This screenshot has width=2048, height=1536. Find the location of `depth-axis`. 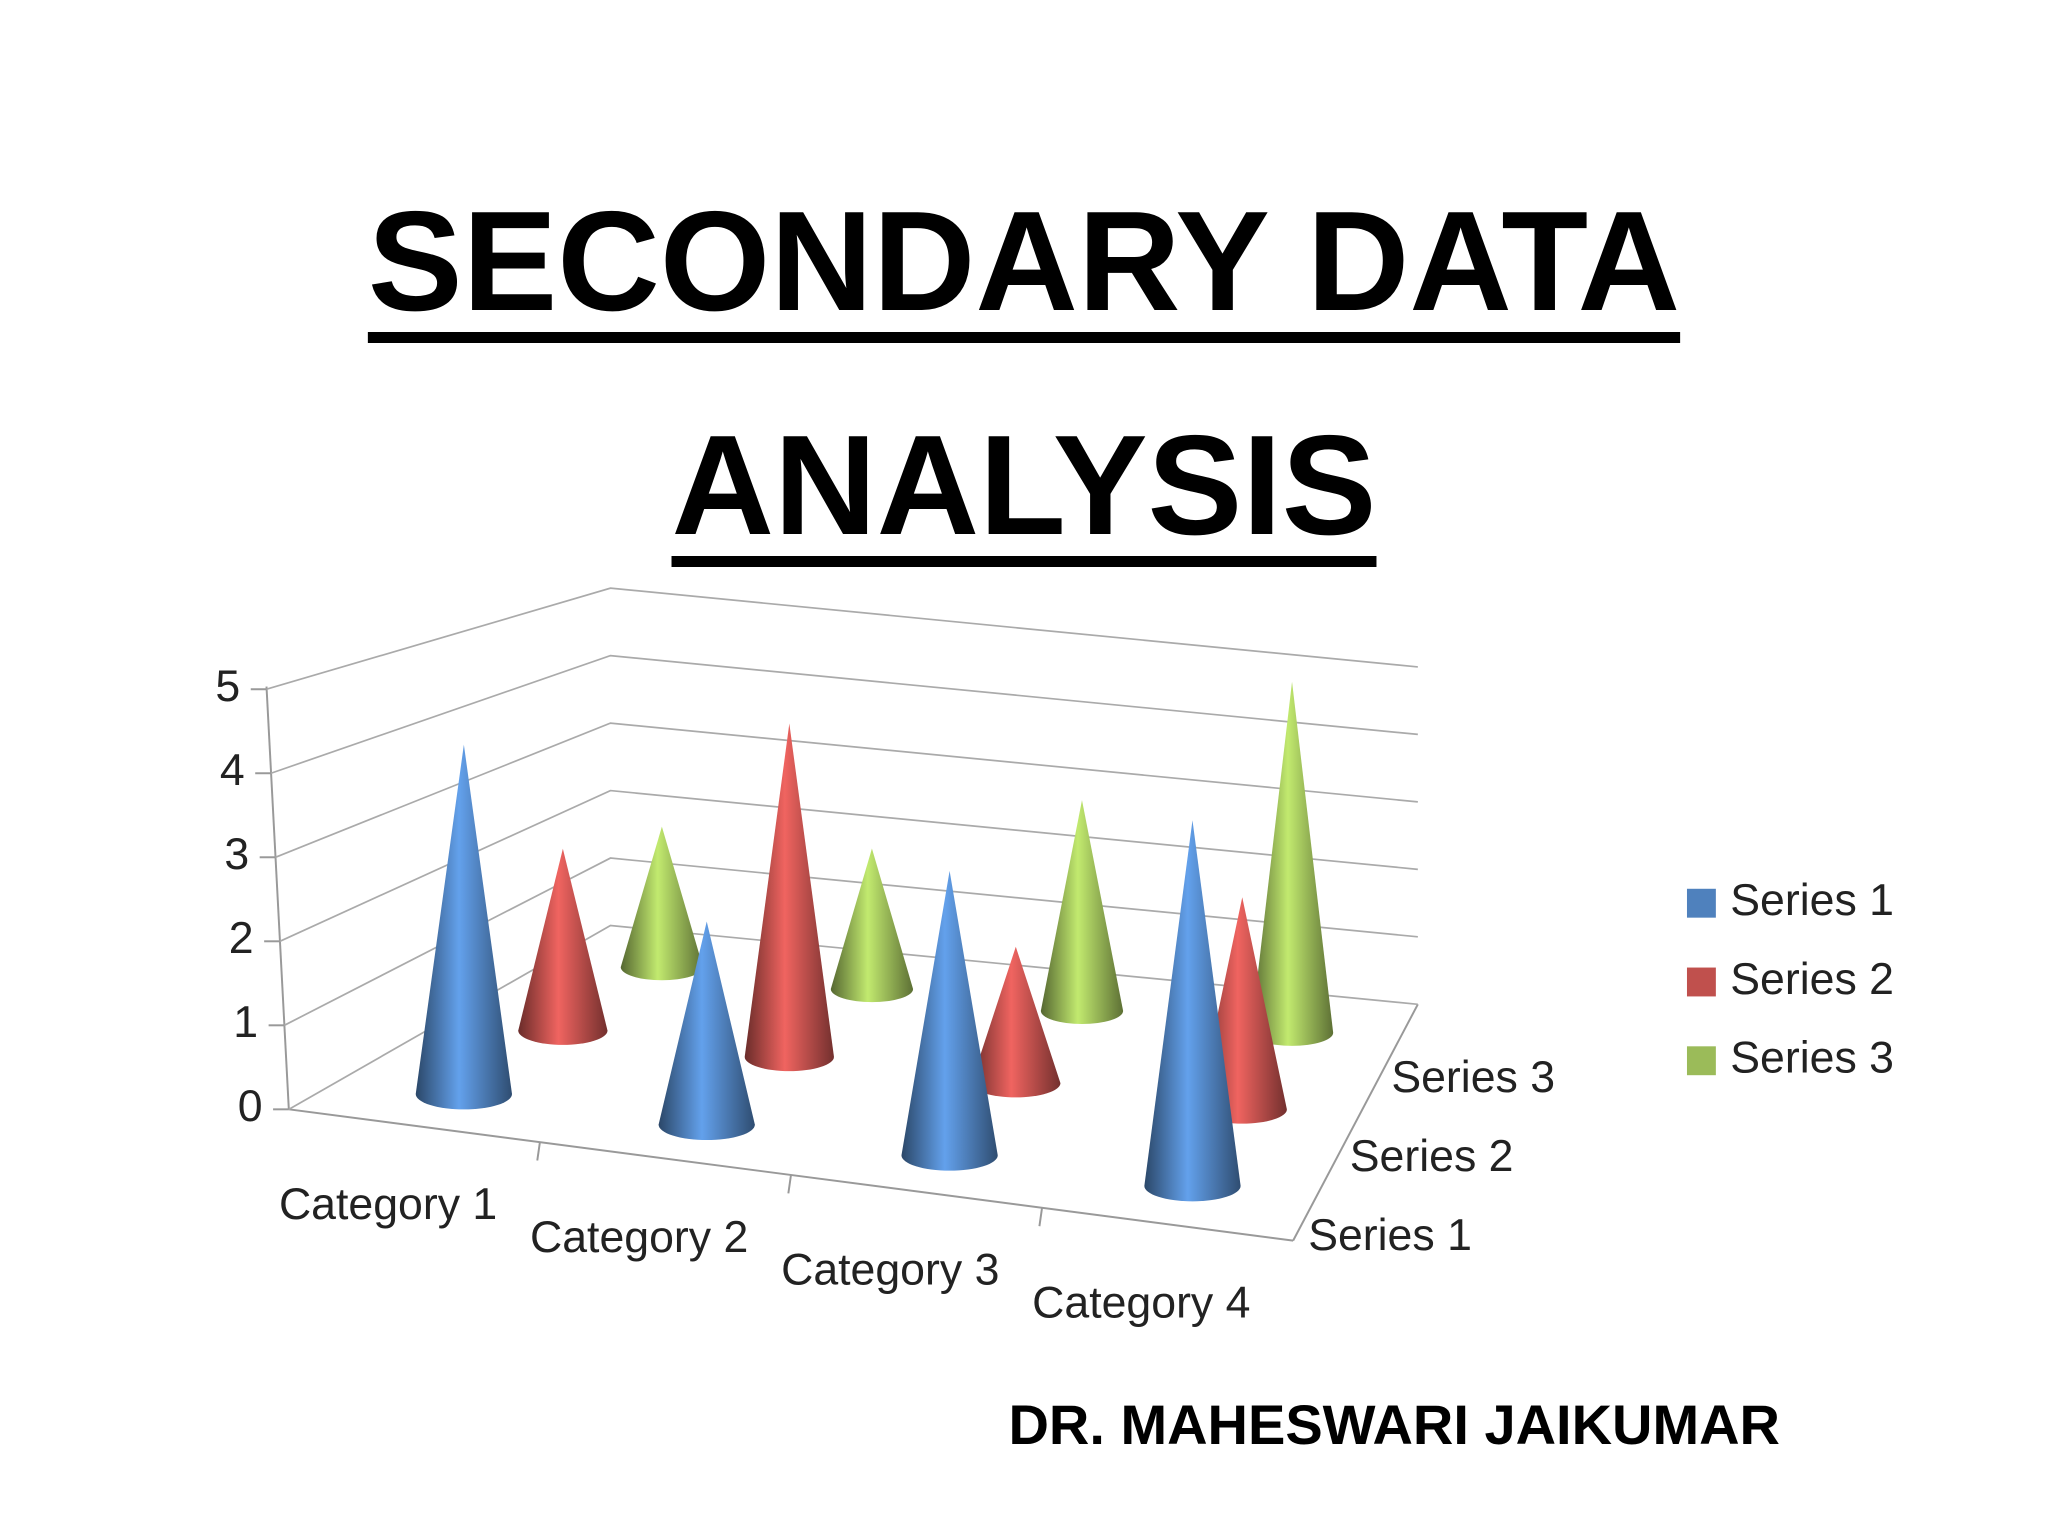

depth-axis is located at coordinates (1355, 1122).